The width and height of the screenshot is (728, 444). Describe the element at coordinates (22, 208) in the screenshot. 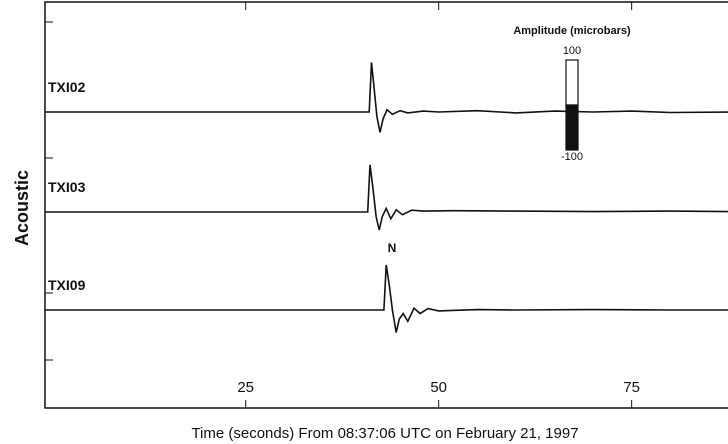

I see `y-axis-label: Acoustic` at that location.